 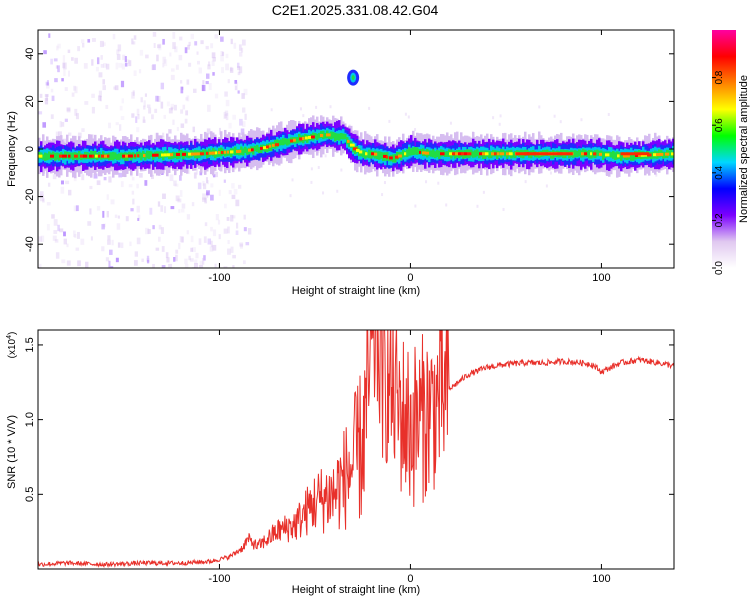 I want to click on colorbar-tick-label: 0.8, so click(x=719, y=77).